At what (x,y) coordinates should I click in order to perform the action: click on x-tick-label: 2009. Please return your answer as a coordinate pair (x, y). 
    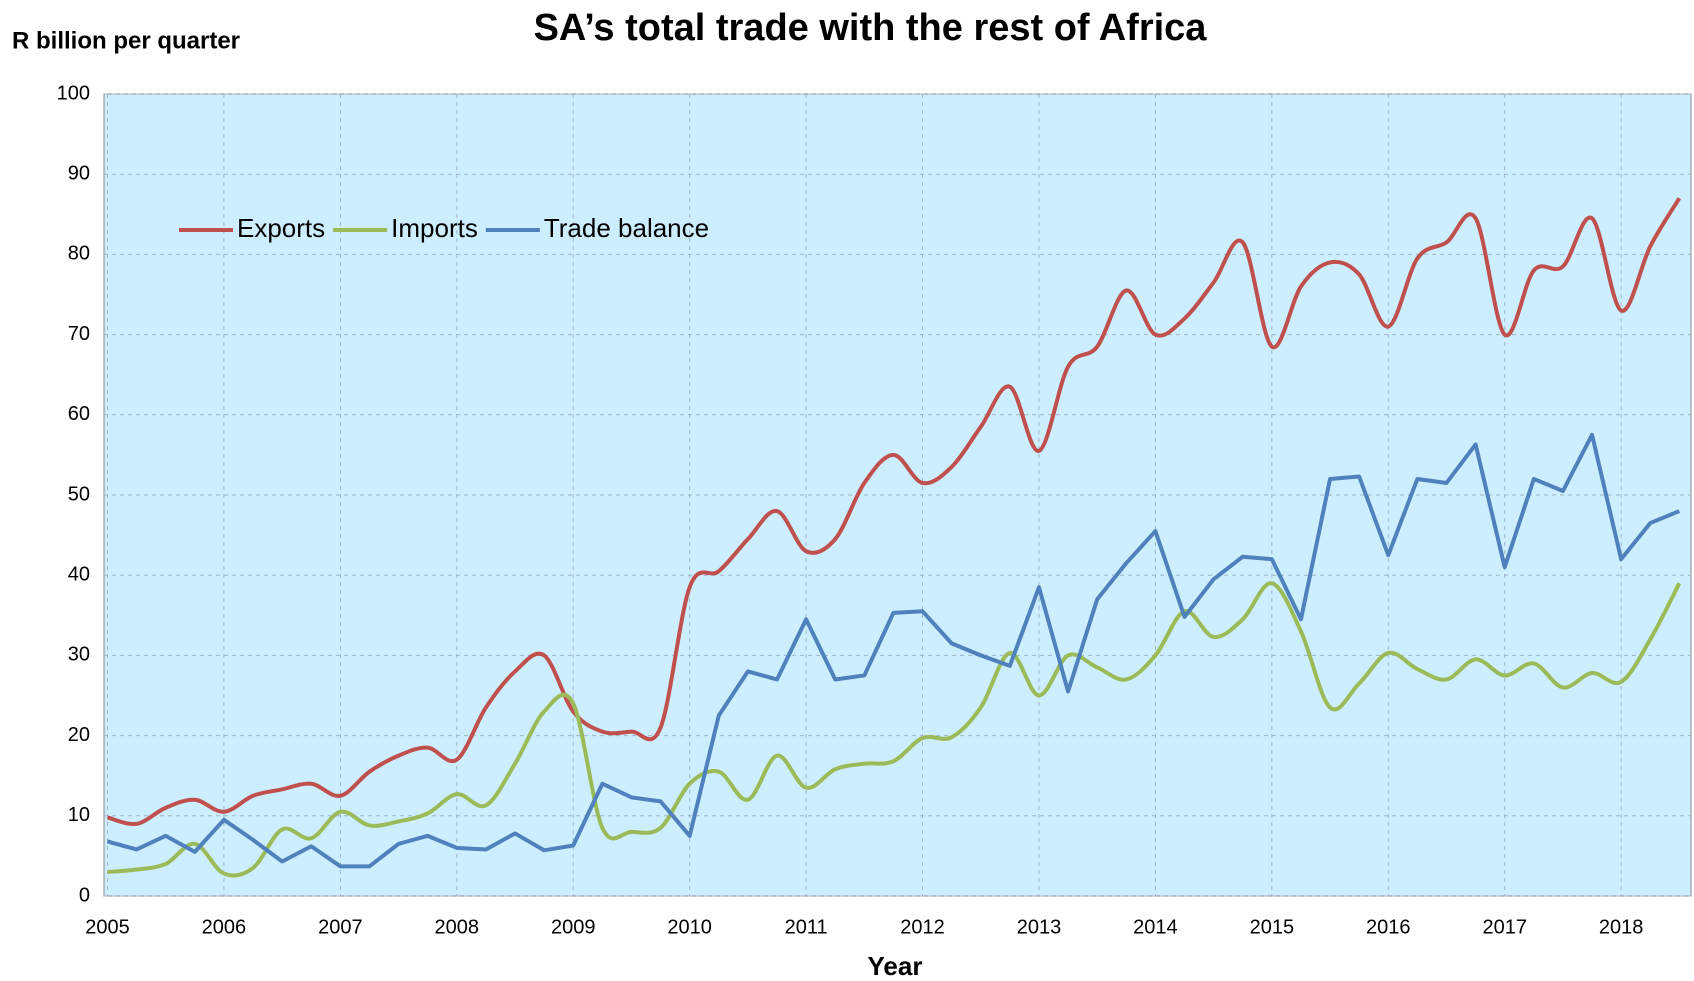
    Looking at the image, I should click on (573, 927).